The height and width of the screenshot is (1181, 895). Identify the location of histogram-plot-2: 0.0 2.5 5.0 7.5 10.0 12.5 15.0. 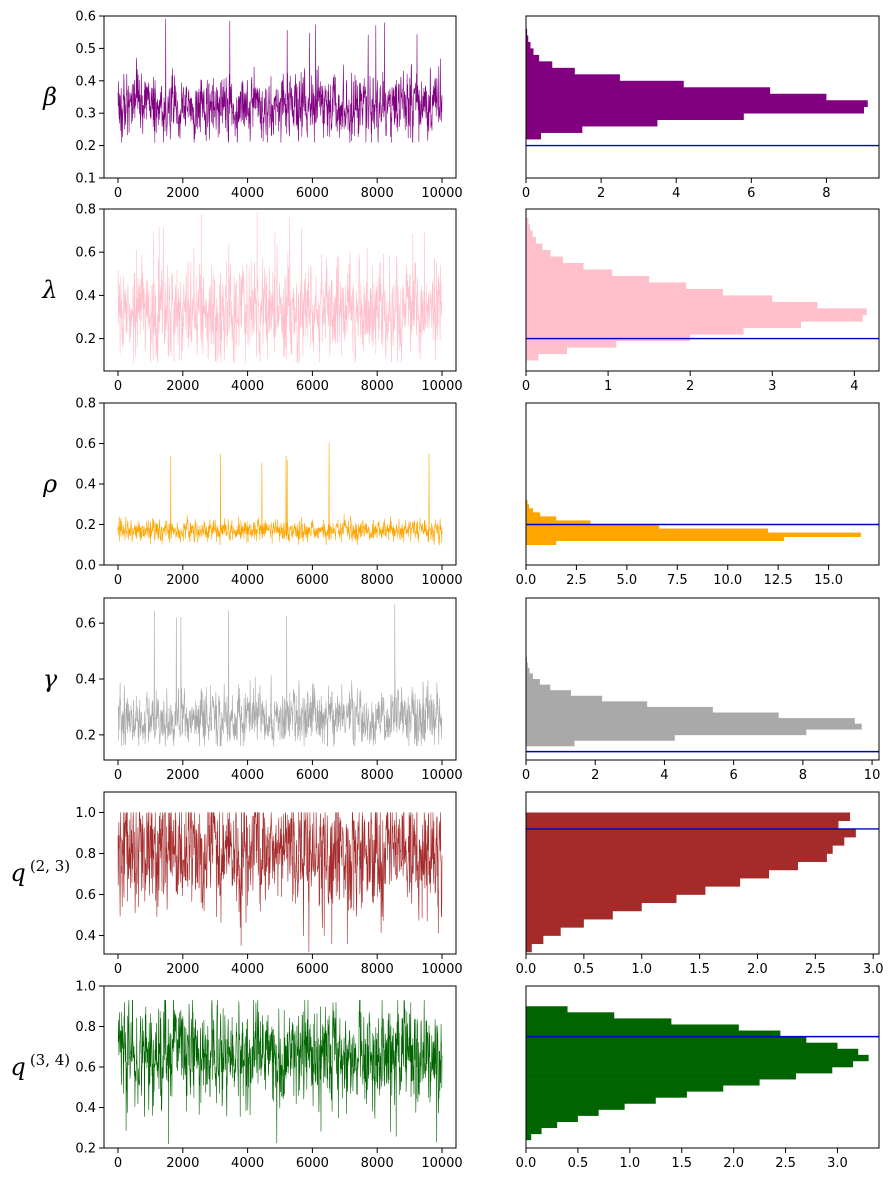
(698, 495).